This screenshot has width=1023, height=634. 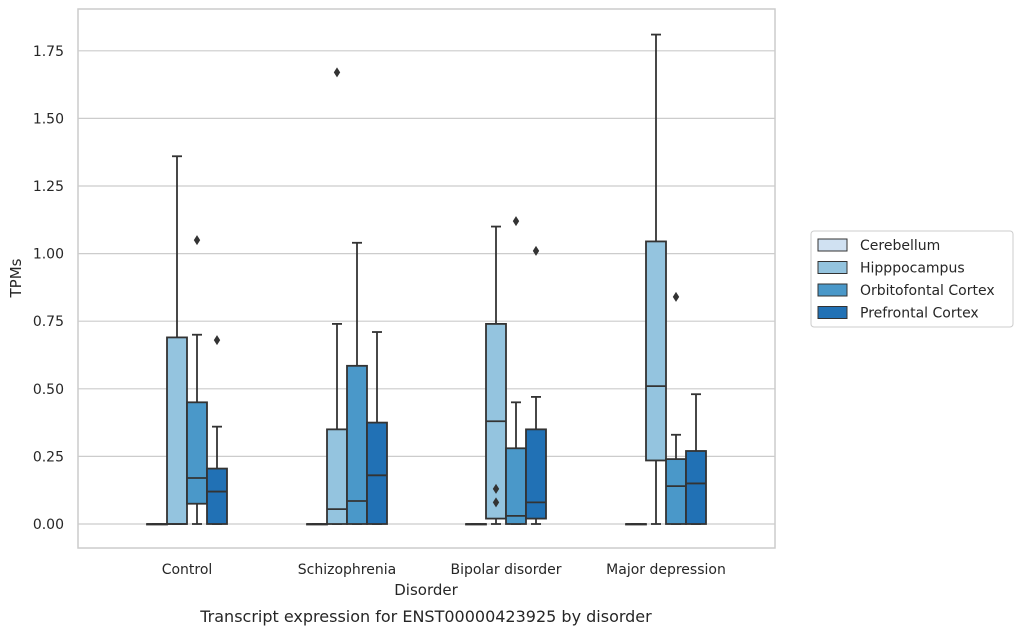 What do you see at coordinates (48, 52) in the screenshot?
I see `y-tick-label: 1.75` at bounding box center [48, 52].